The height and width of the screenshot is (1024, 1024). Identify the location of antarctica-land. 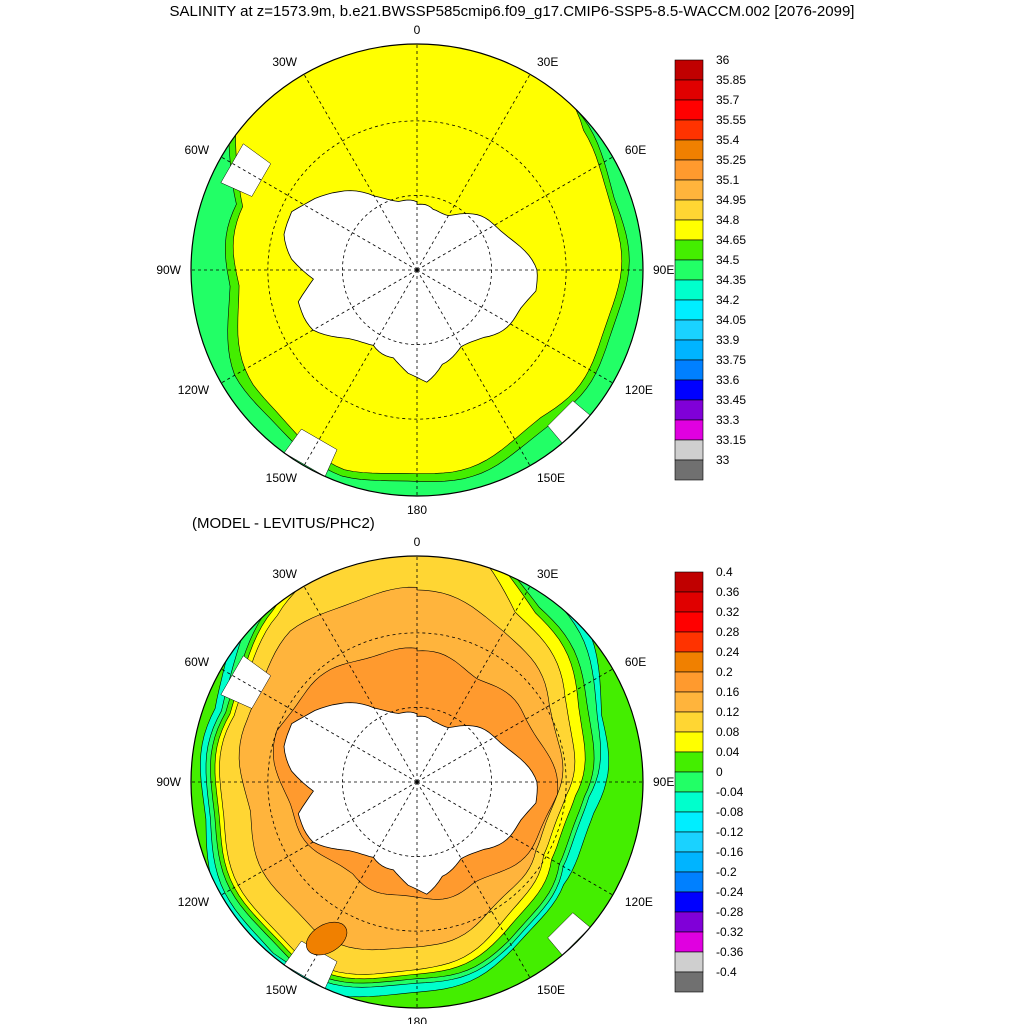
(410, 286).